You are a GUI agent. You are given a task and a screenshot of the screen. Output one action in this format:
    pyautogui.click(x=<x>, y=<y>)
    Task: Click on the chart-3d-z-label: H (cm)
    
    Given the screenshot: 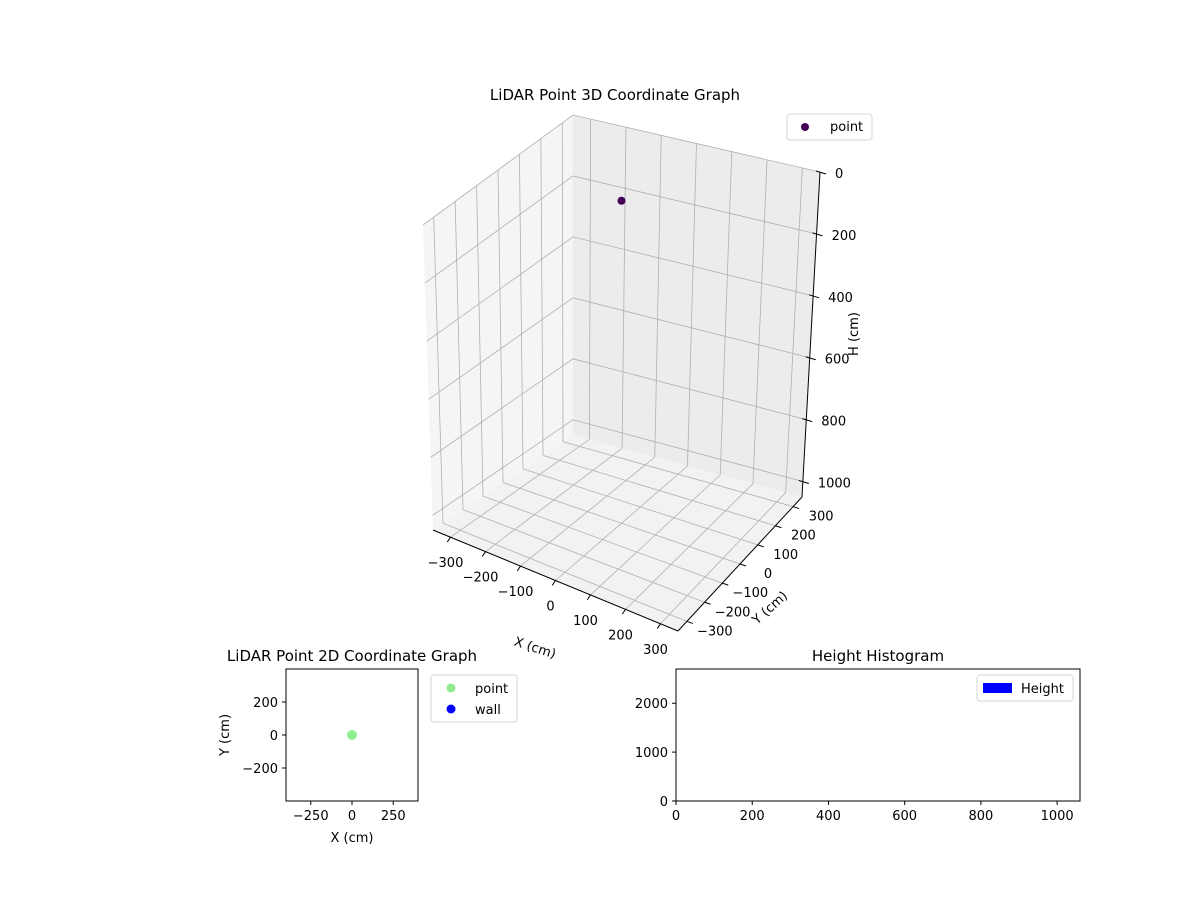 What is the action you would take?
    pyautogui.click(x=854, y=334)
    